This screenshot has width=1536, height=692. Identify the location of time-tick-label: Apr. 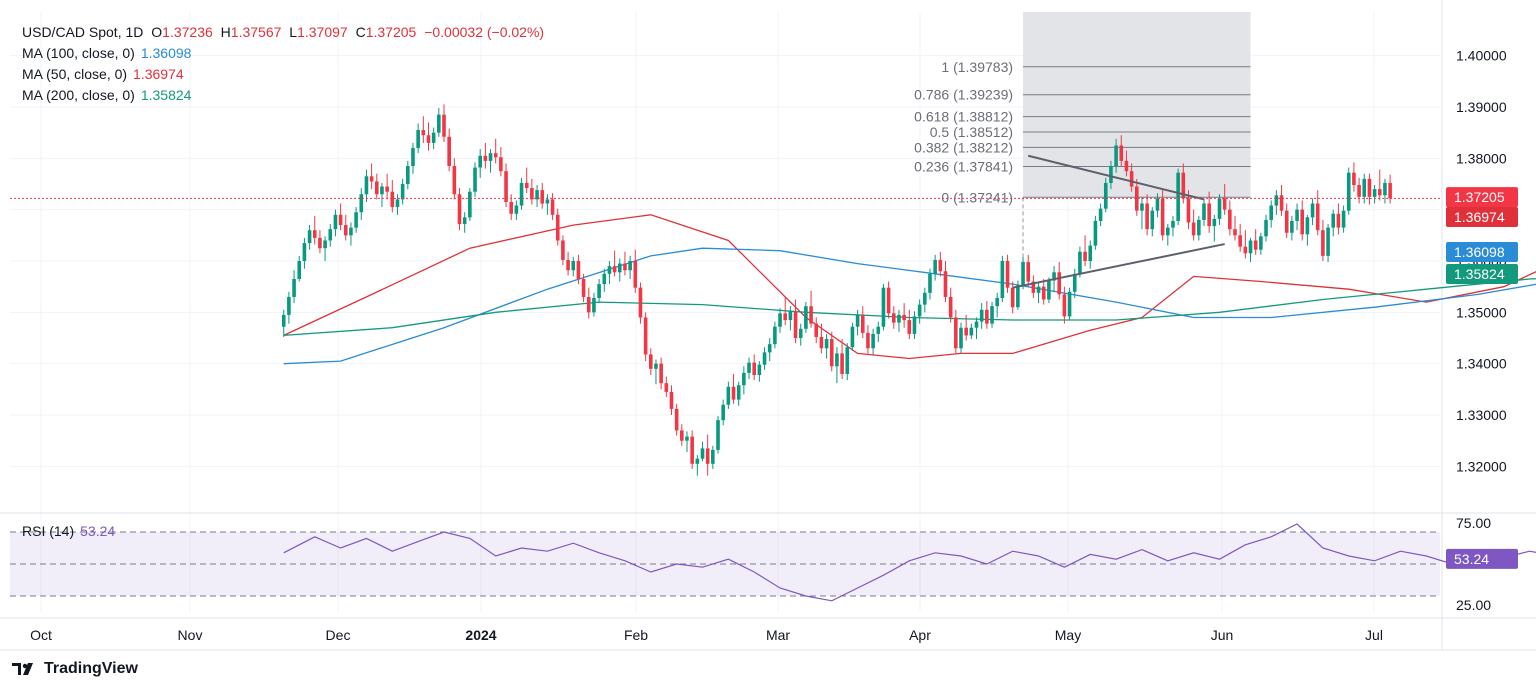
(920, 635).